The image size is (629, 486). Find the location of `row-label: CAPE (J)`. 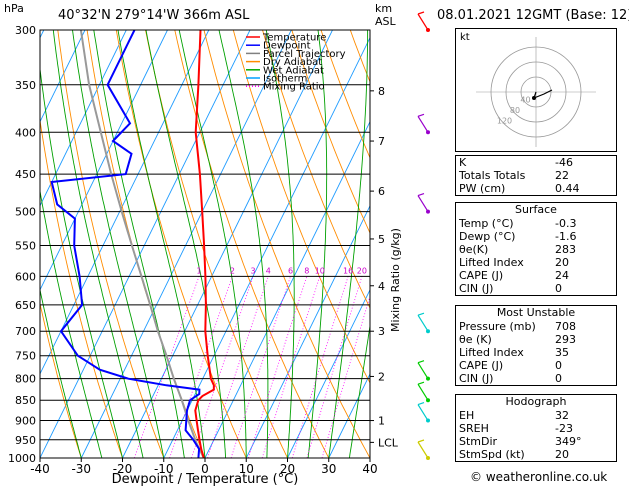

row-label: CAPE (J) is located at coordinates (481, 275).